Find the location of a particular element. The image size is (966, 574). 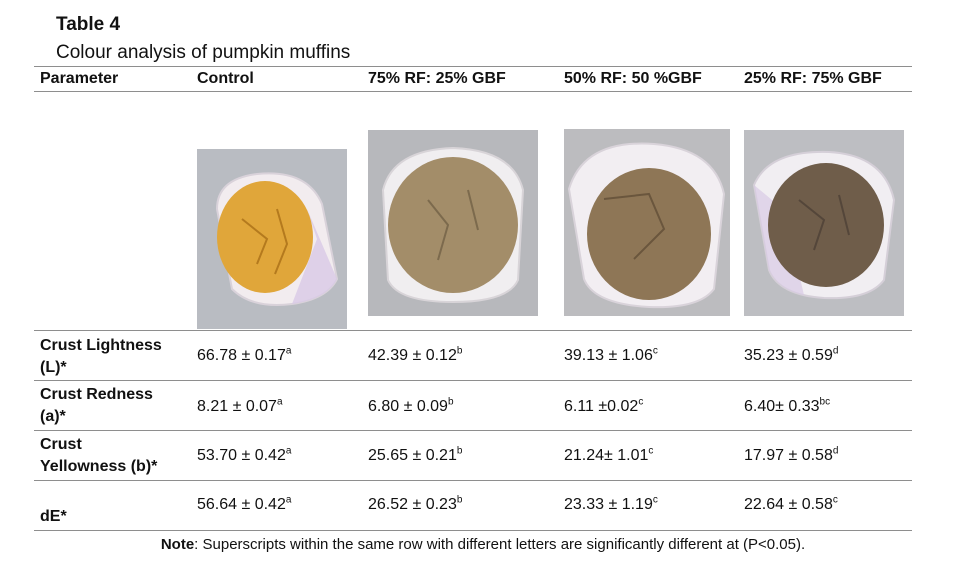

muffin-25rf-crust is located at coordinates (826, 225).